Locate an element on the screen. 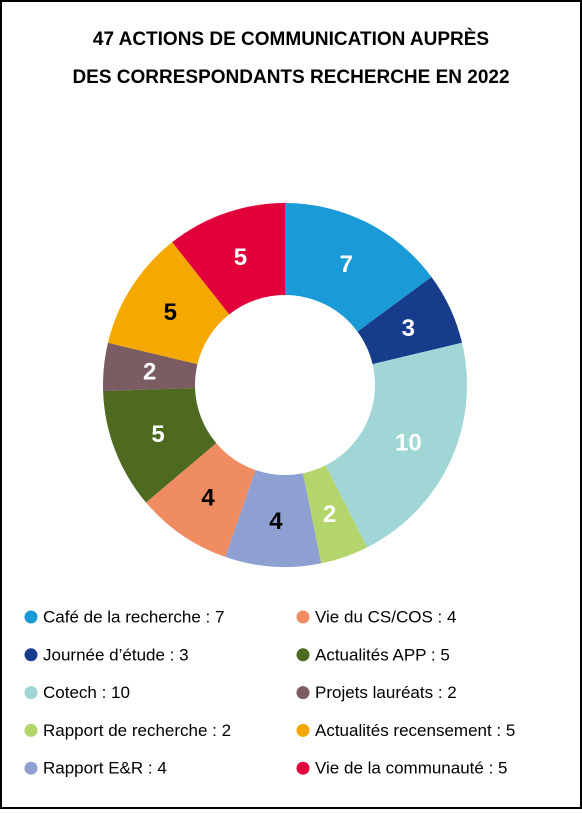 This screenshot has width=582, height=814. legend-label: Actualités recensement : 5 is located at coordinates (415, 730).